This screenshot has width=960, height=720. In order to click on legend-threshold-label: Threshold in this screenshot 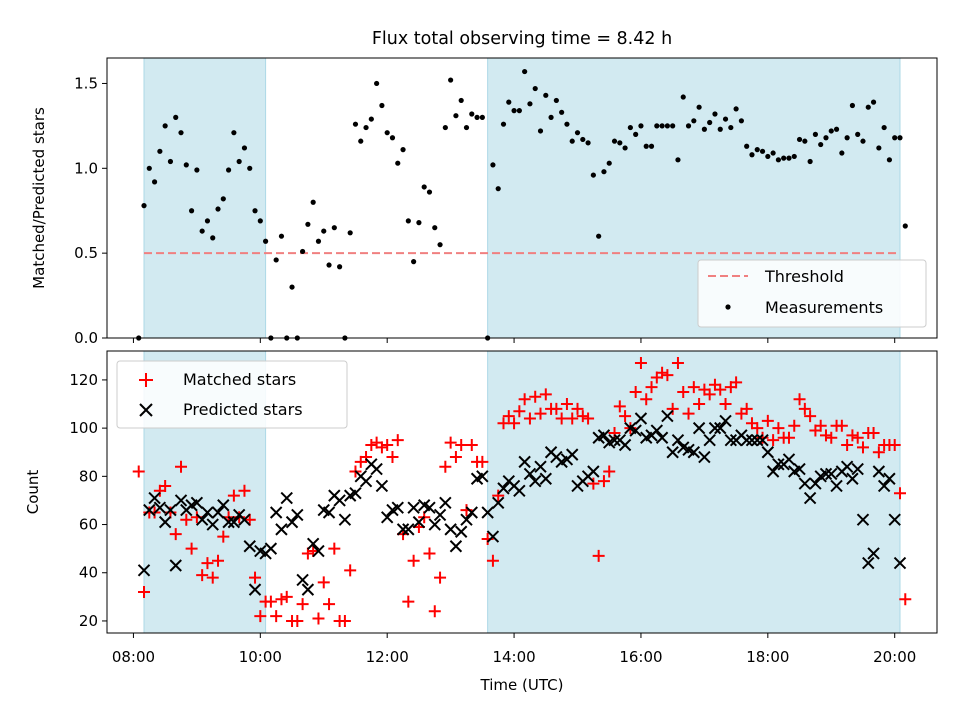, I will do `click(804, 276)`.